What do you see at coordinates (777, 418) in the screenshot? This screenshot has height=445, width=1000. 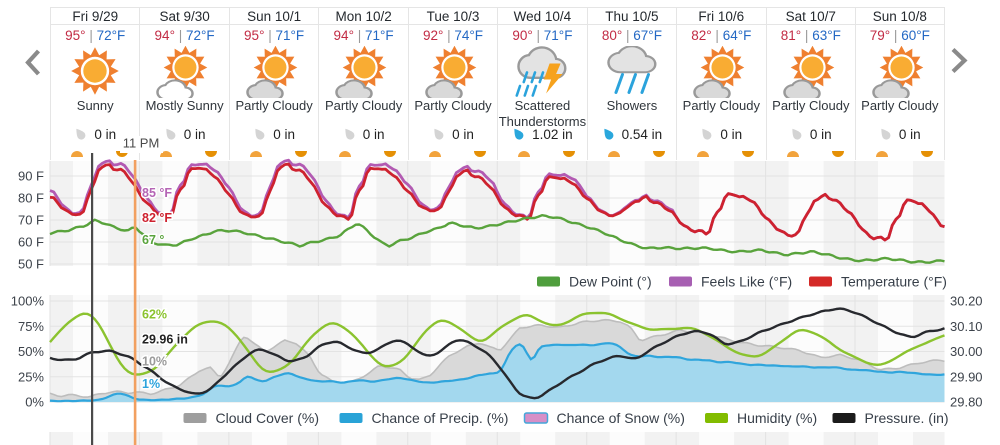 I see `svg-text: Humidity (%)` at bounding box center [777, 418].